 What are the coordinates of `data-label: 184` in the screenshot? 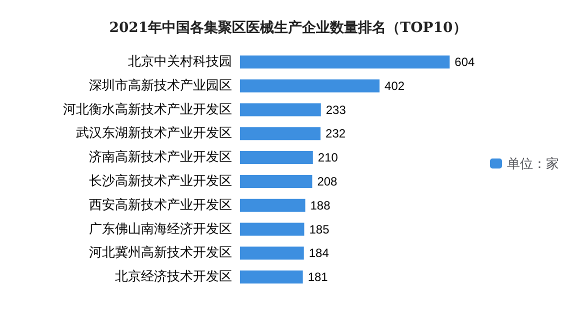 It's located at (319, 253).